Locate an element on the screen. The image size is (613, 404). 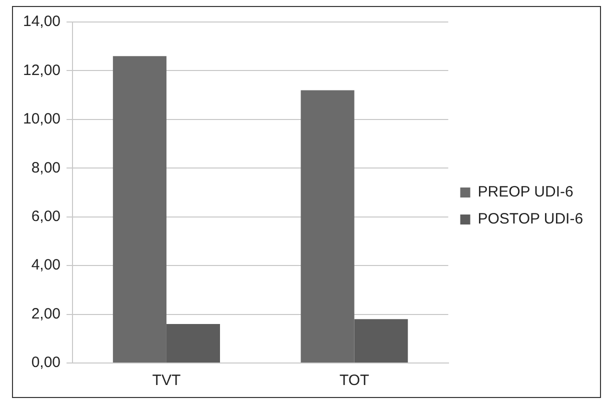
y-tick-label: 6,00 is located at coordinates (46, 216).